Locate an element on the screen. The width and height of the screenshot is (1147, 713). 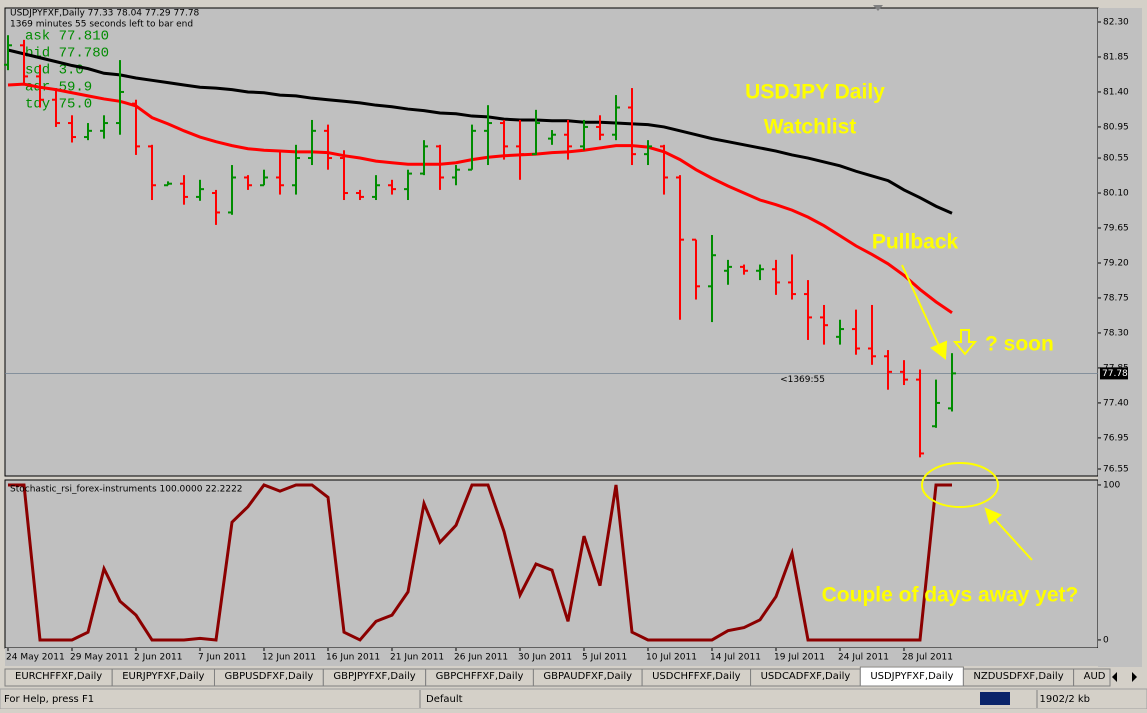
y-tick-label: 80.55 is located at coordinates (1116, 159).